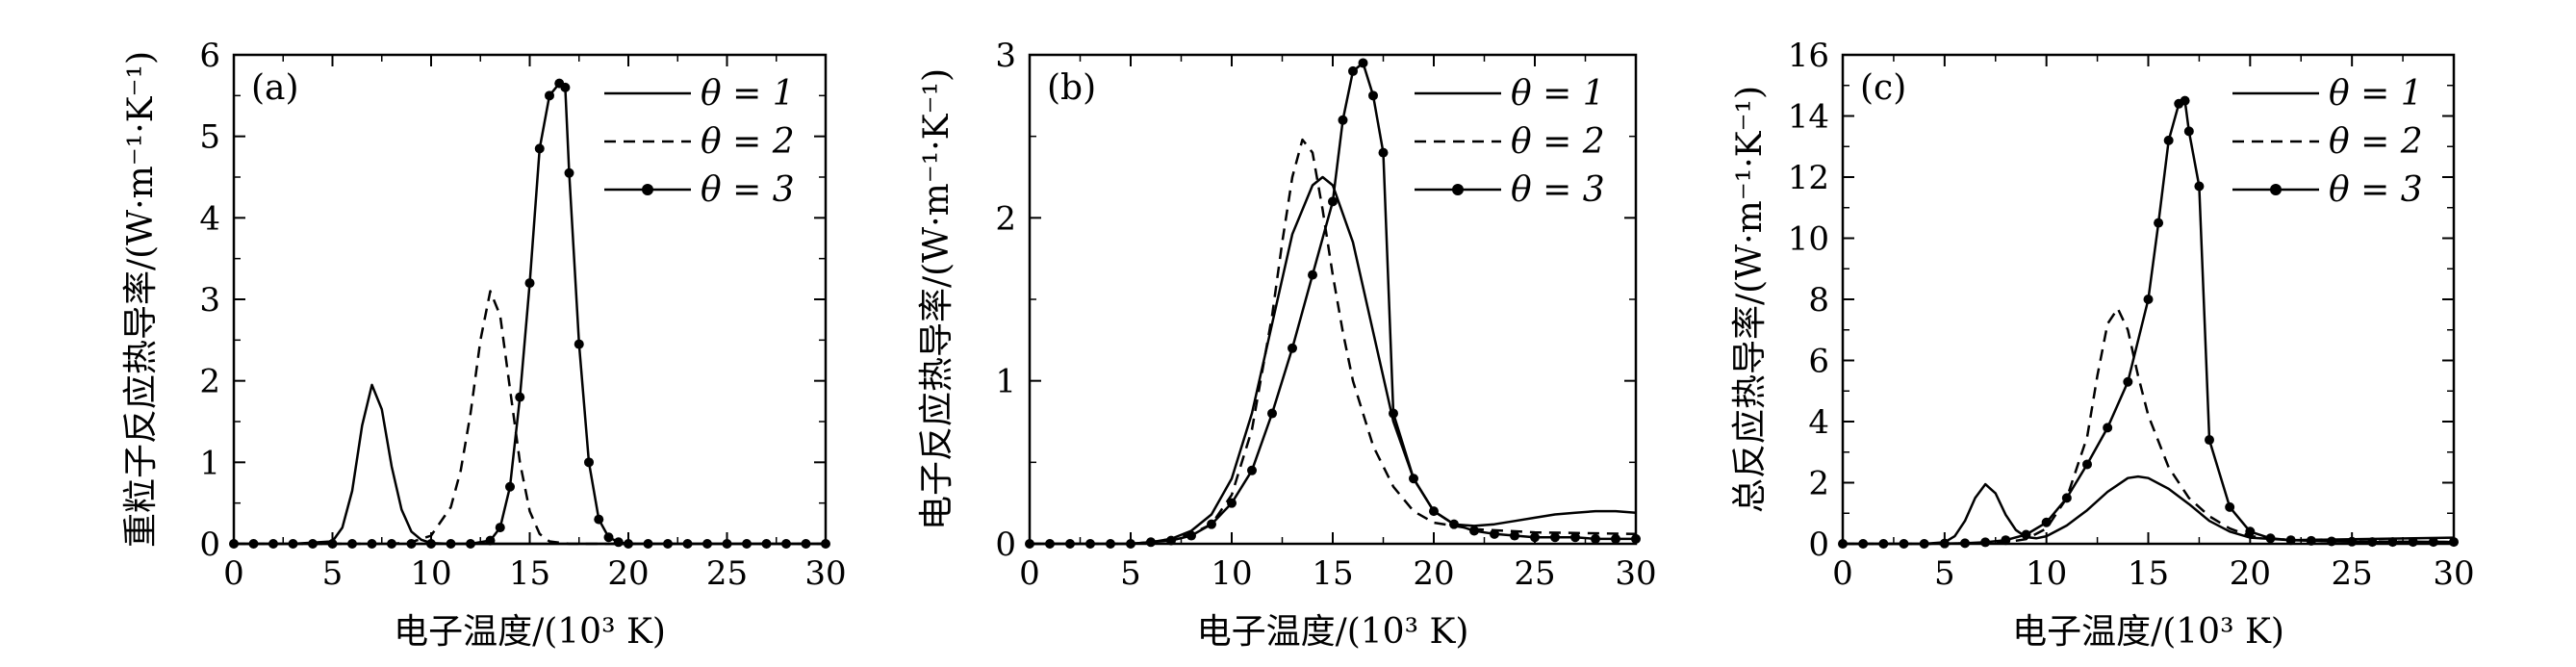  I want to click on x-axis-title: 电子温度/(10³ K), so click(2148, 632).